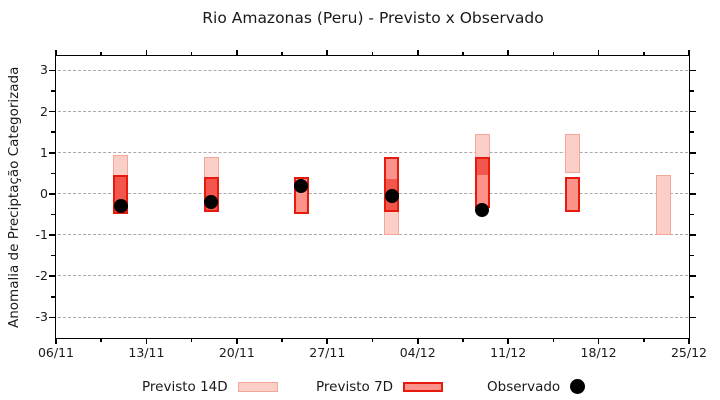  What do you see at coordinates (44, 193) in the screenshot?
I see `y-axis-tick-label: 0` at bounding box center [44, 193].